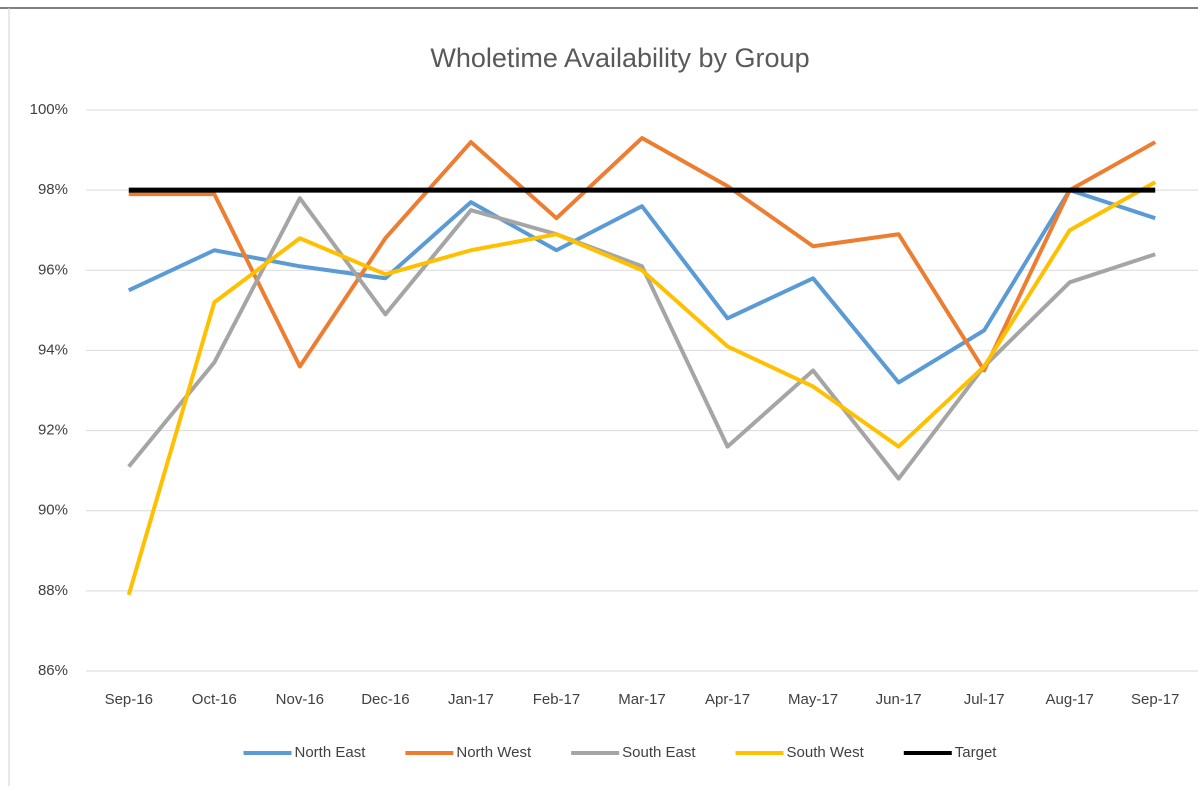 The height and width of the screenshot is (791, 1198). Describe the element at coordinates (619, 58) in the screenshot. I see `chart-title: Wholetime Availability by Group` at that location.